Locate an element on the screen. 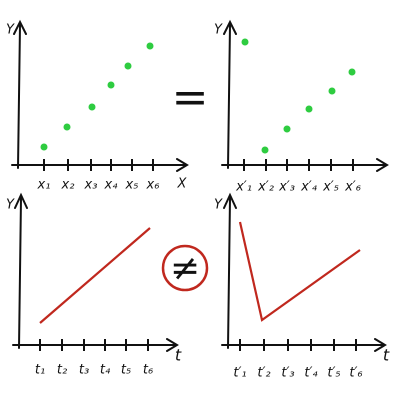 This screenshot has height=400, width=400. tick-label: t₆ is located at coordinates (148, 370).